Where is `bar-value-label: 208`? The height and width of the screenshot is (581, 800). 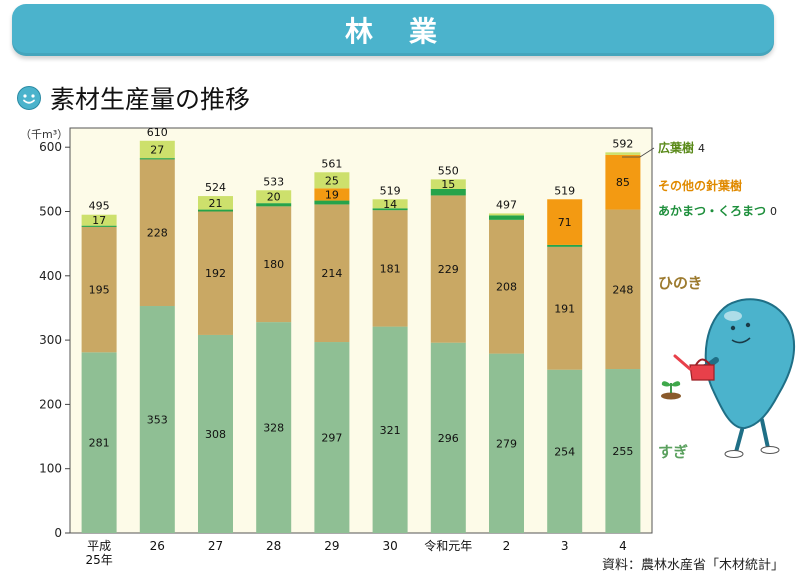 bar-value-label: 208 is located at coordinates (506, 287).